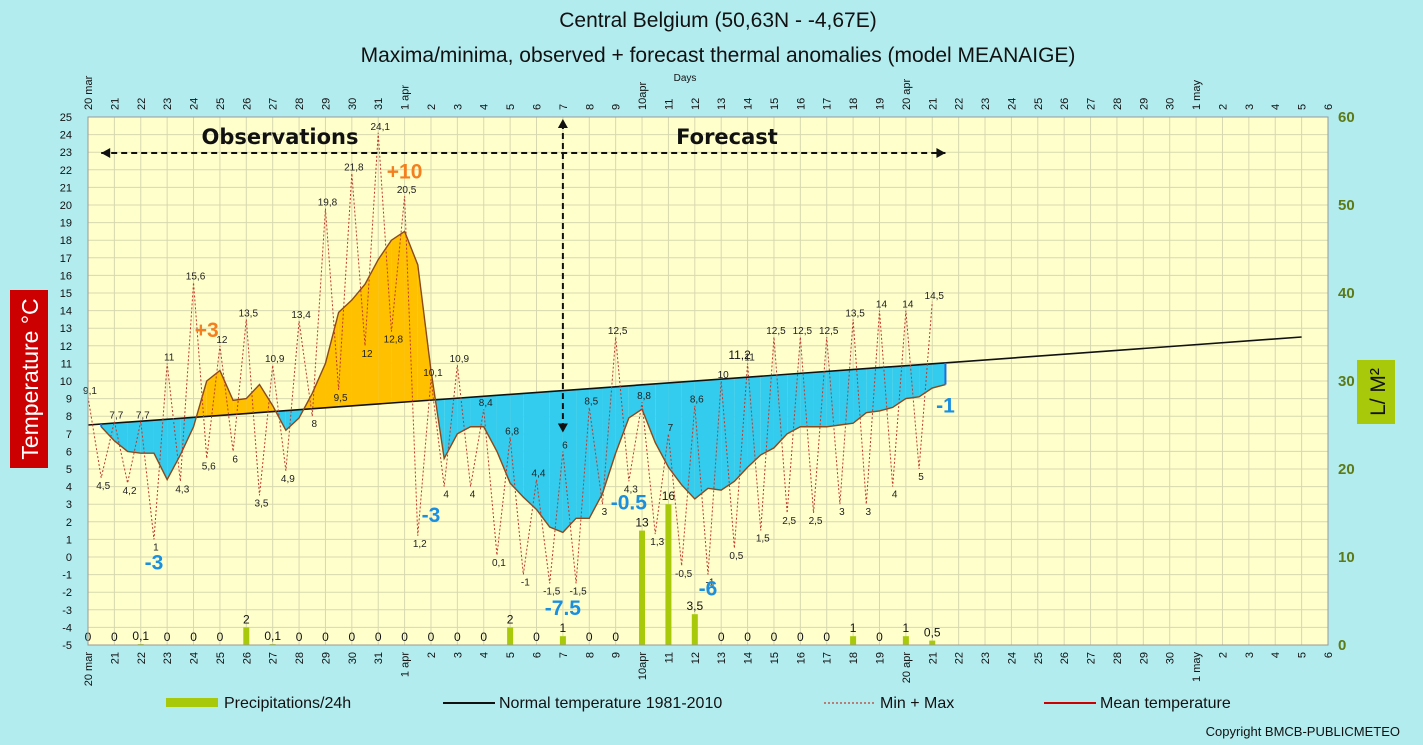  I want to click on y-left-title-text: Temperature °C, so click(30, 378).